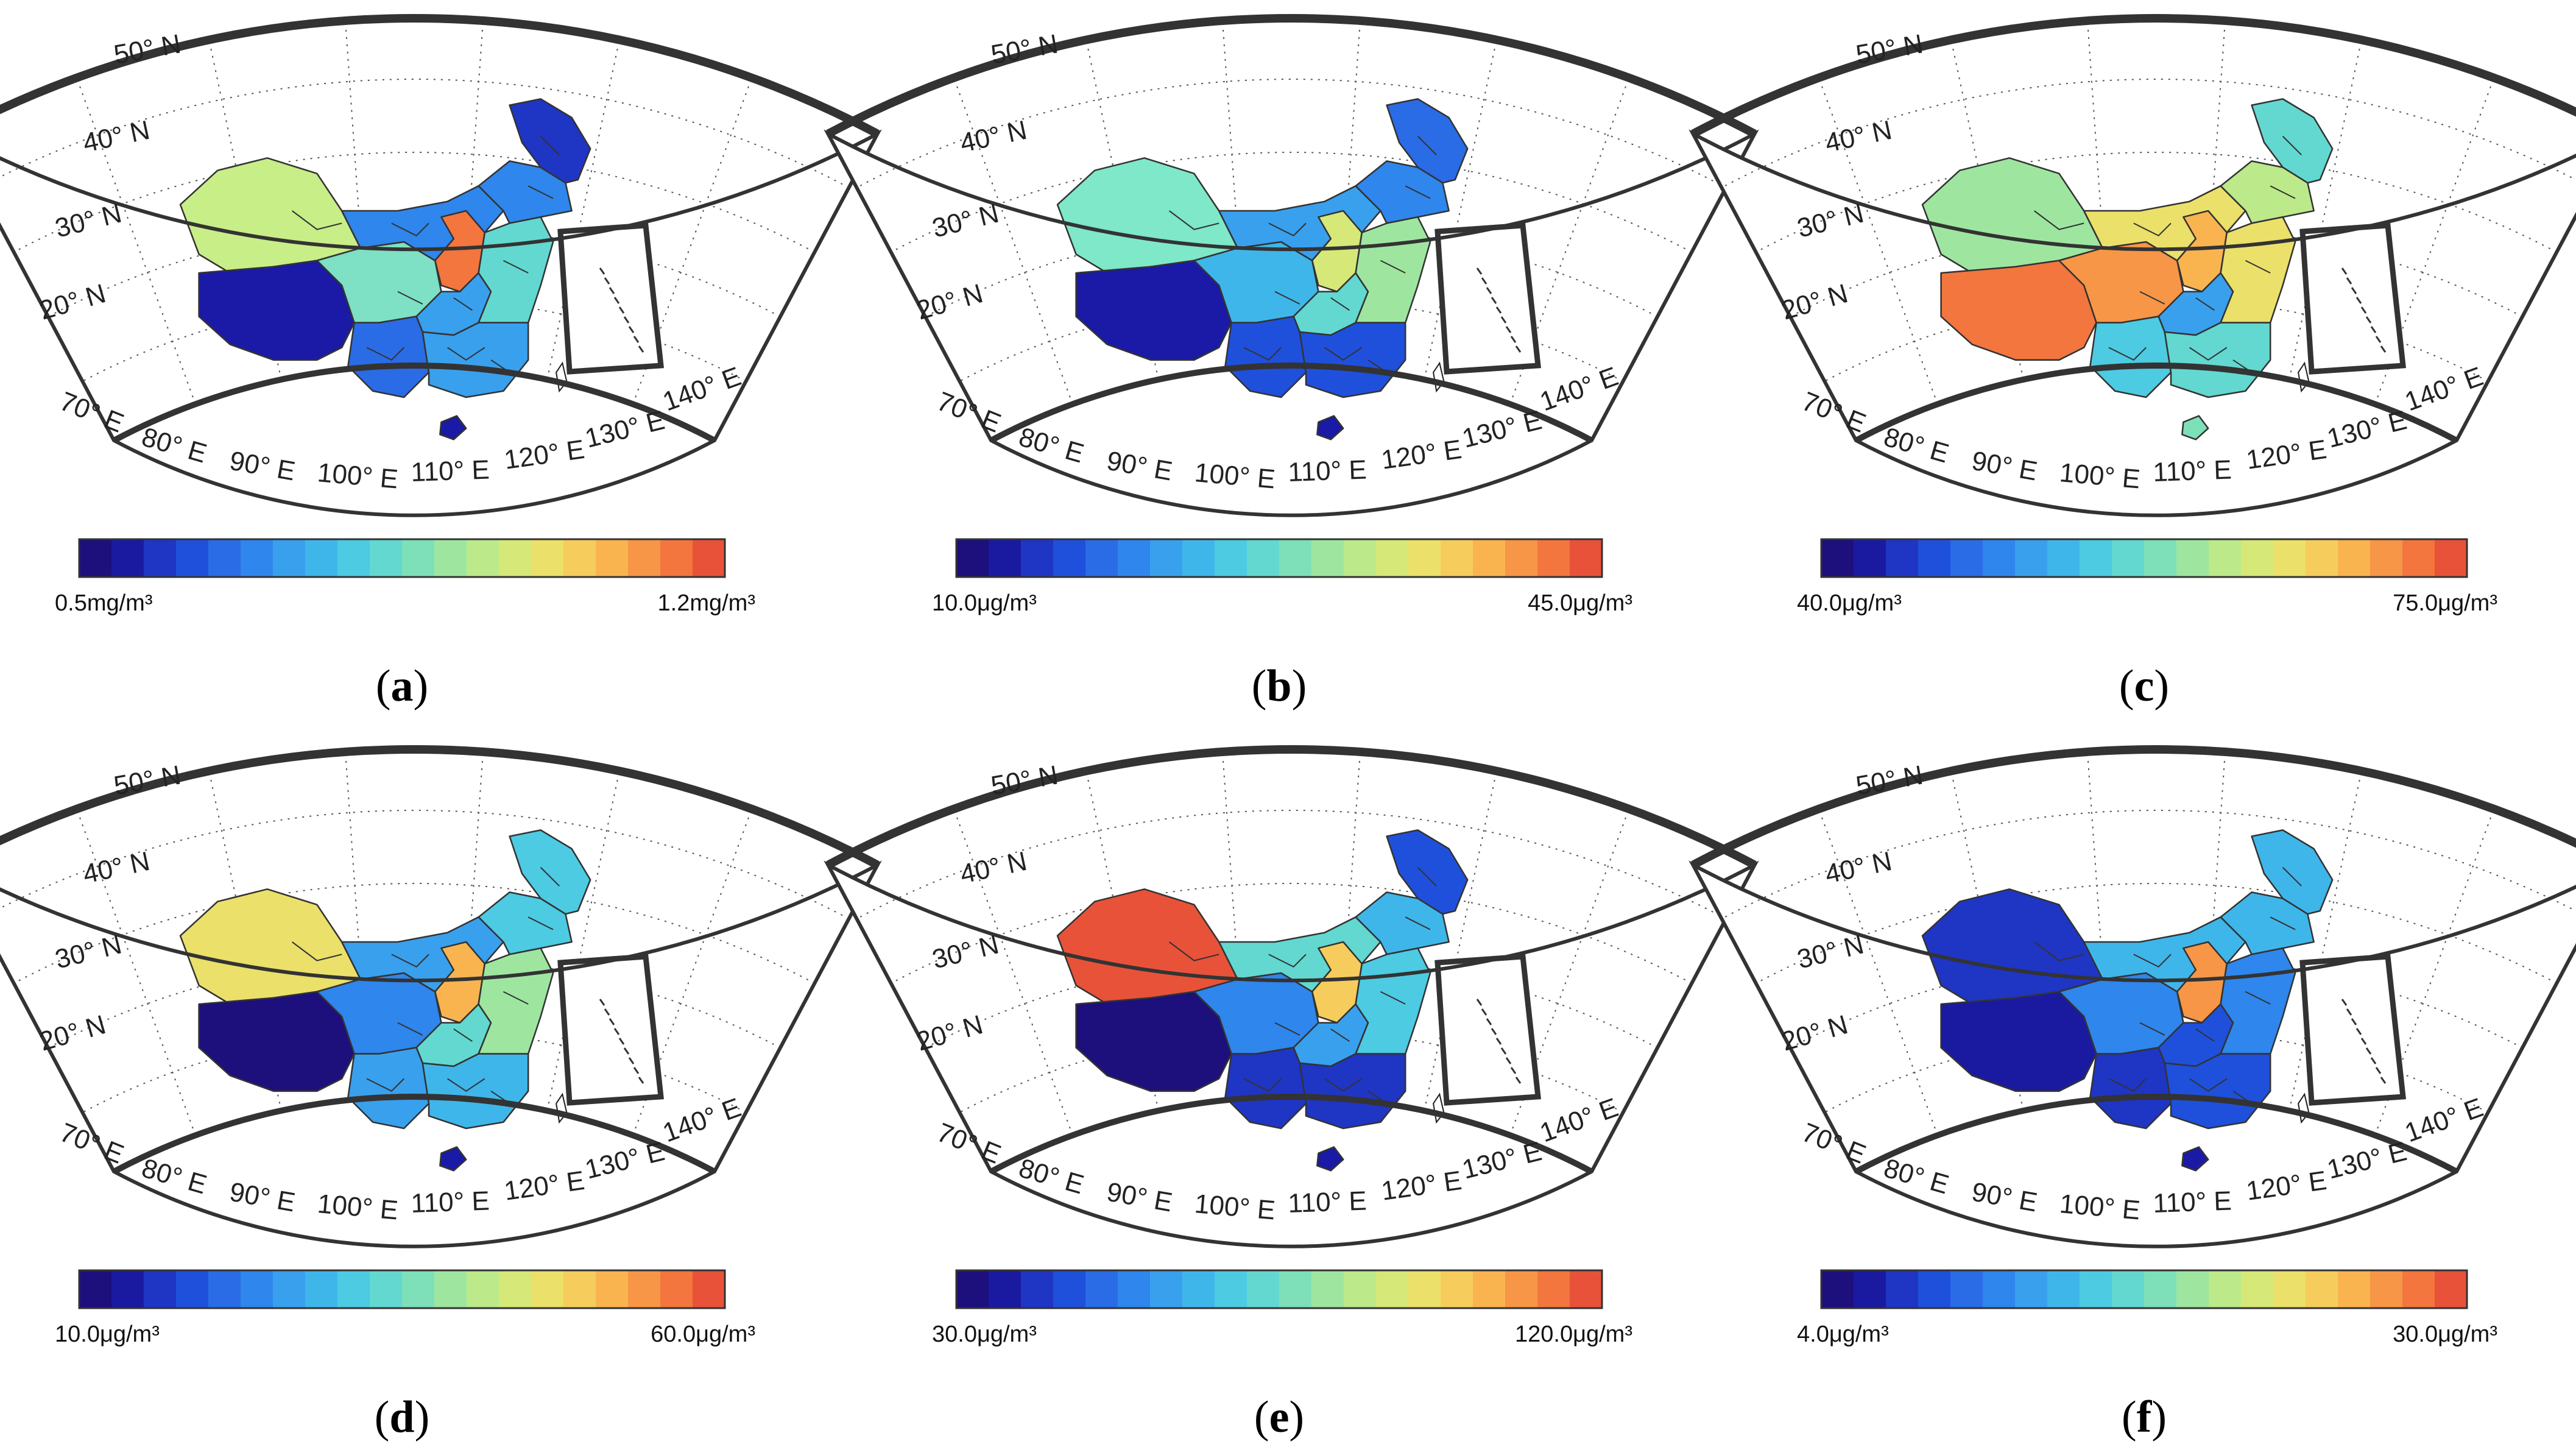 This screenshot has height=1444, width=2576. Describe the element at coordinates (1573, 1334) in the screenshot. I see `colorbar-max-label: 120.0μg/m³` at that location.